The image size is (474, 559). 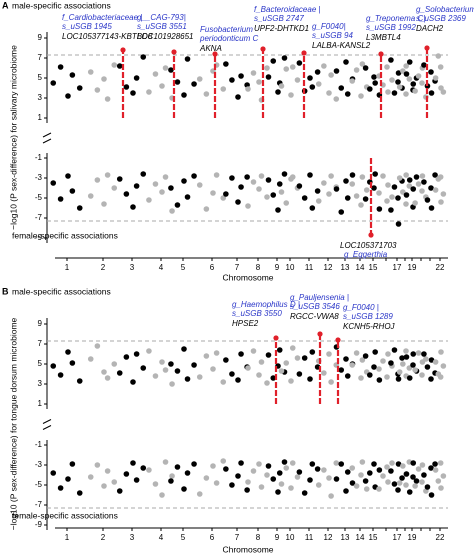 I want to click on taxon-label: s_uSGB 2747, so click(x=279, y=18).